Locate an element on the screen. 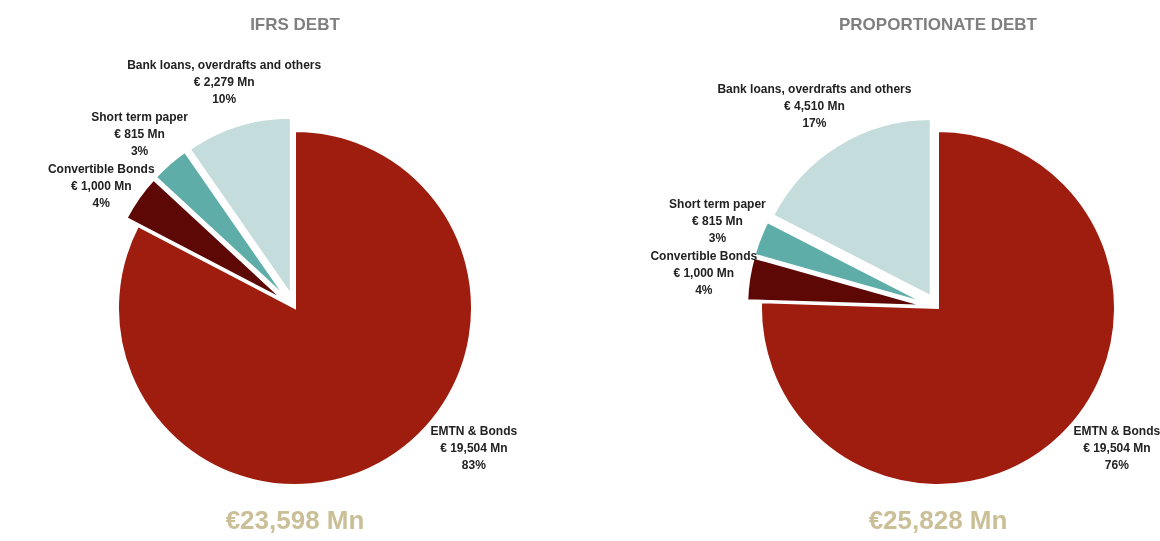  data-label: € 19,504 Mn 76% is located at coordinates (1117, 456).